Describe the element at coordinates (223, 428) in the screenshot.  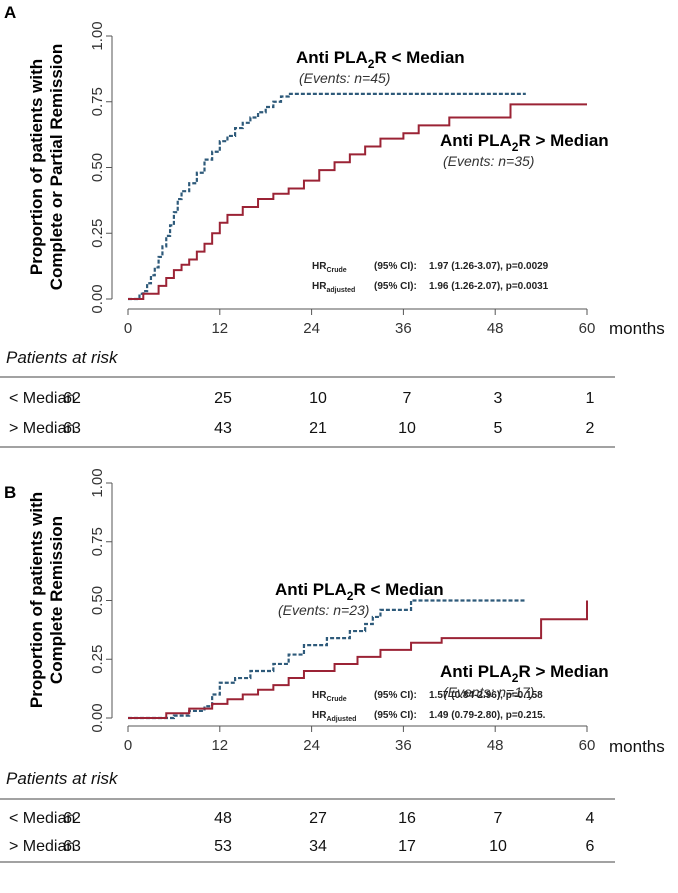
I see `risk-cell: 43` at that location.